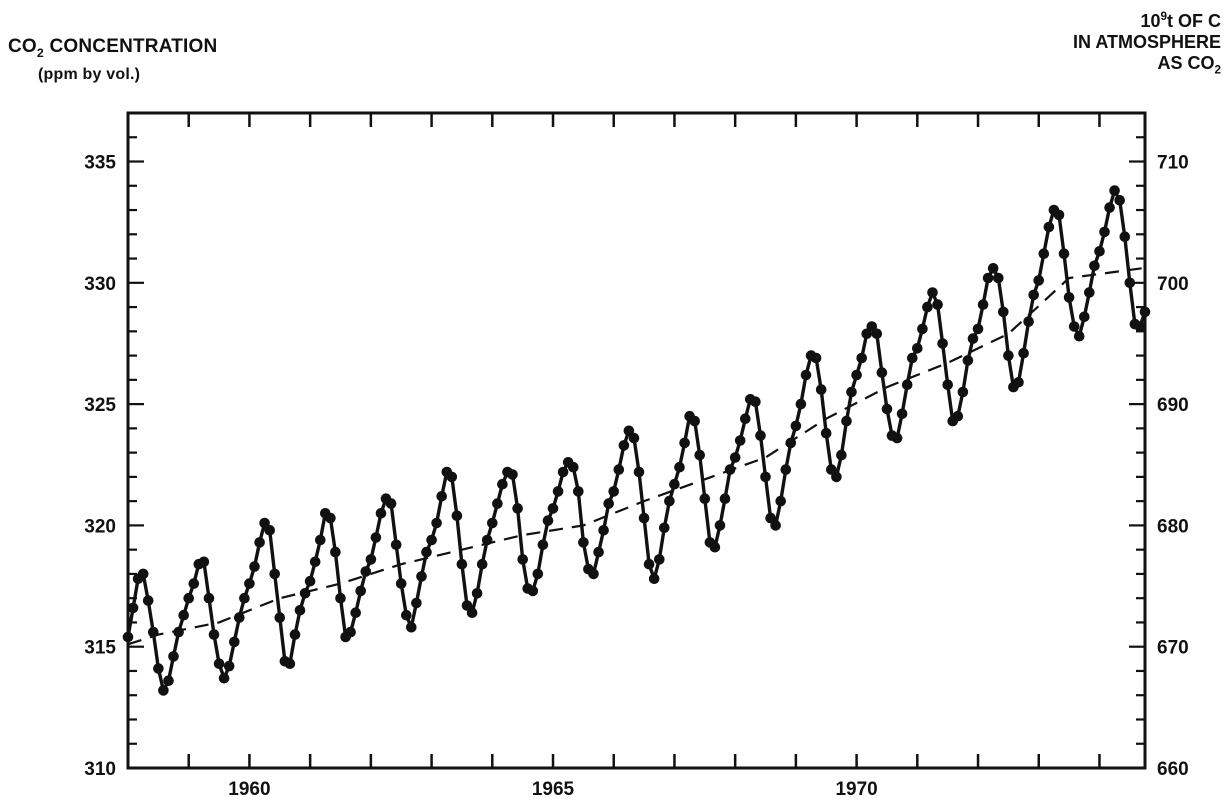 The image size is (1227, 803). Describe the element at coordinates (100, 769) in the screenshot. I see `y-tick-label-left: 310` at that location.